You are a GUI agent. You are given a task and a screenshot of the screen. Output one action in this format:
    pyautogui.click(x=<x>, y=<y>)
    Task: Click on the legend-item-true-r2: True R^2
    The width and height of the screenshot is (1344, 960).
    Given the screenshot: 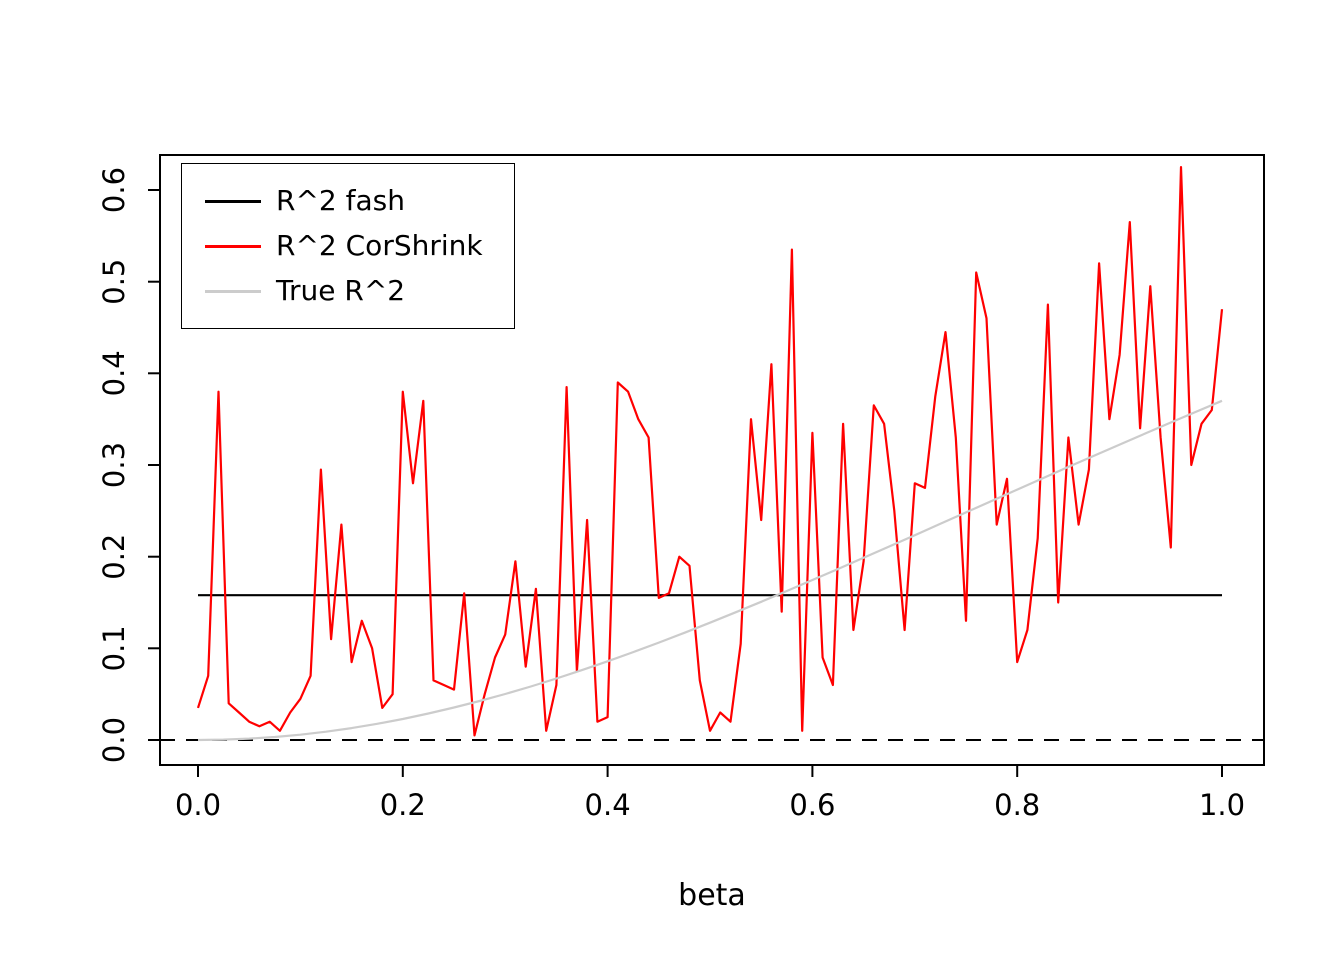 What is the action you would take?
    pyautogui.click(x=348, y=291)
    